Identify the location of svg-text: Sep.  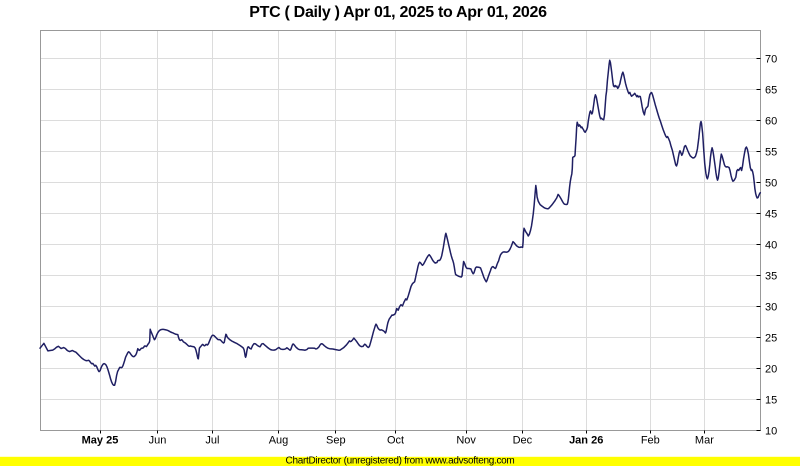
(336, 441).